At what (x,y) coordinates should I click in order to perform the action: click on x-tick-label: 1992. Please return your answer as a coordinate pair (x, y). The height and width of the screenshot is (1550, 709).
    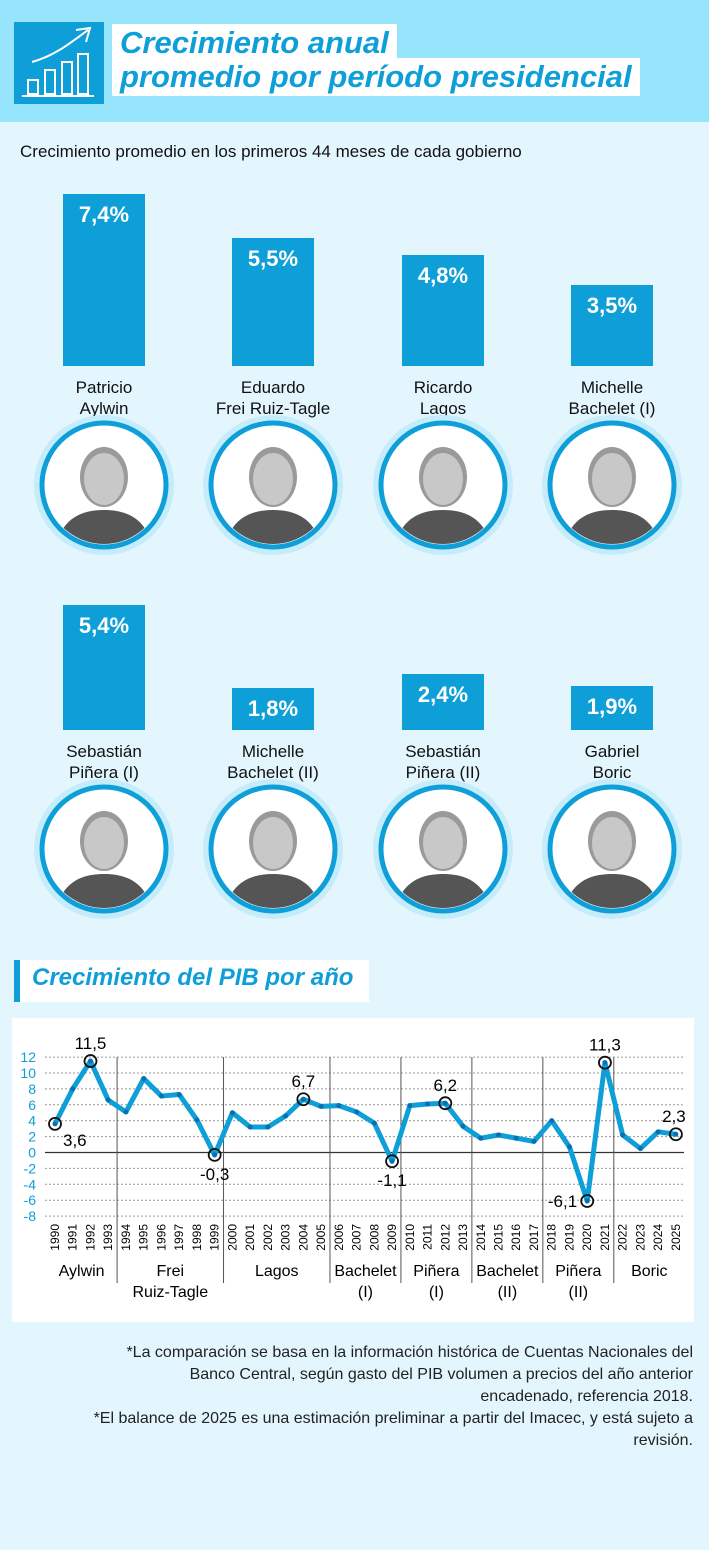
    Looking at the image, I should click on (90, 1237).